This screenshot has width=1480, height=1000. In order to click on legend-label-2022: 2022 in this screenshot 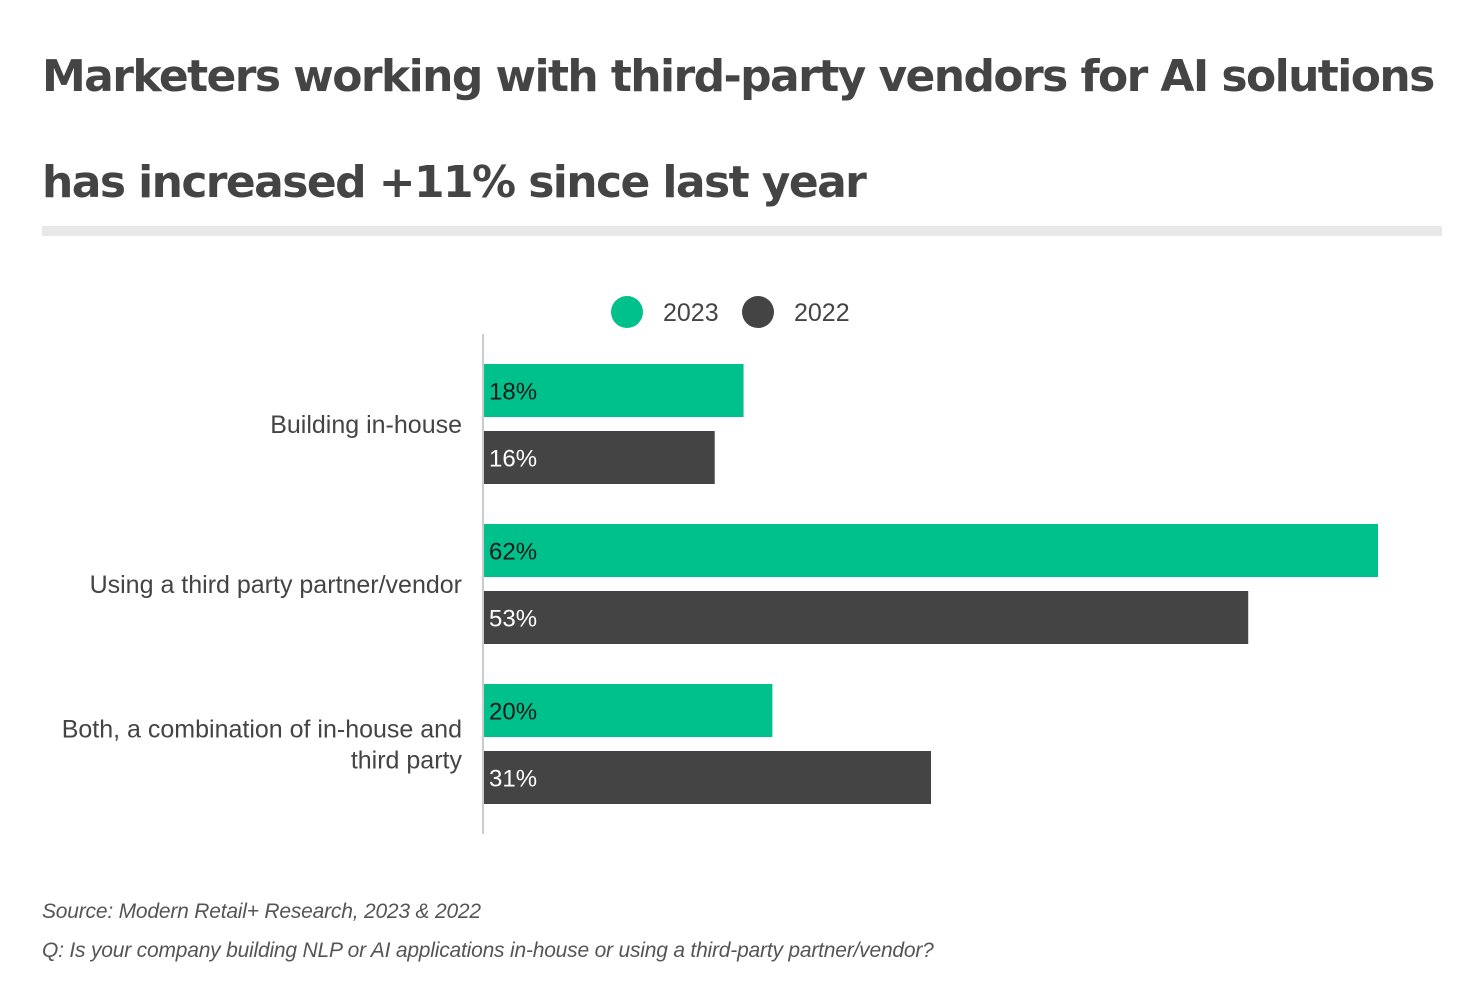, I will do `click(822, 313)`.